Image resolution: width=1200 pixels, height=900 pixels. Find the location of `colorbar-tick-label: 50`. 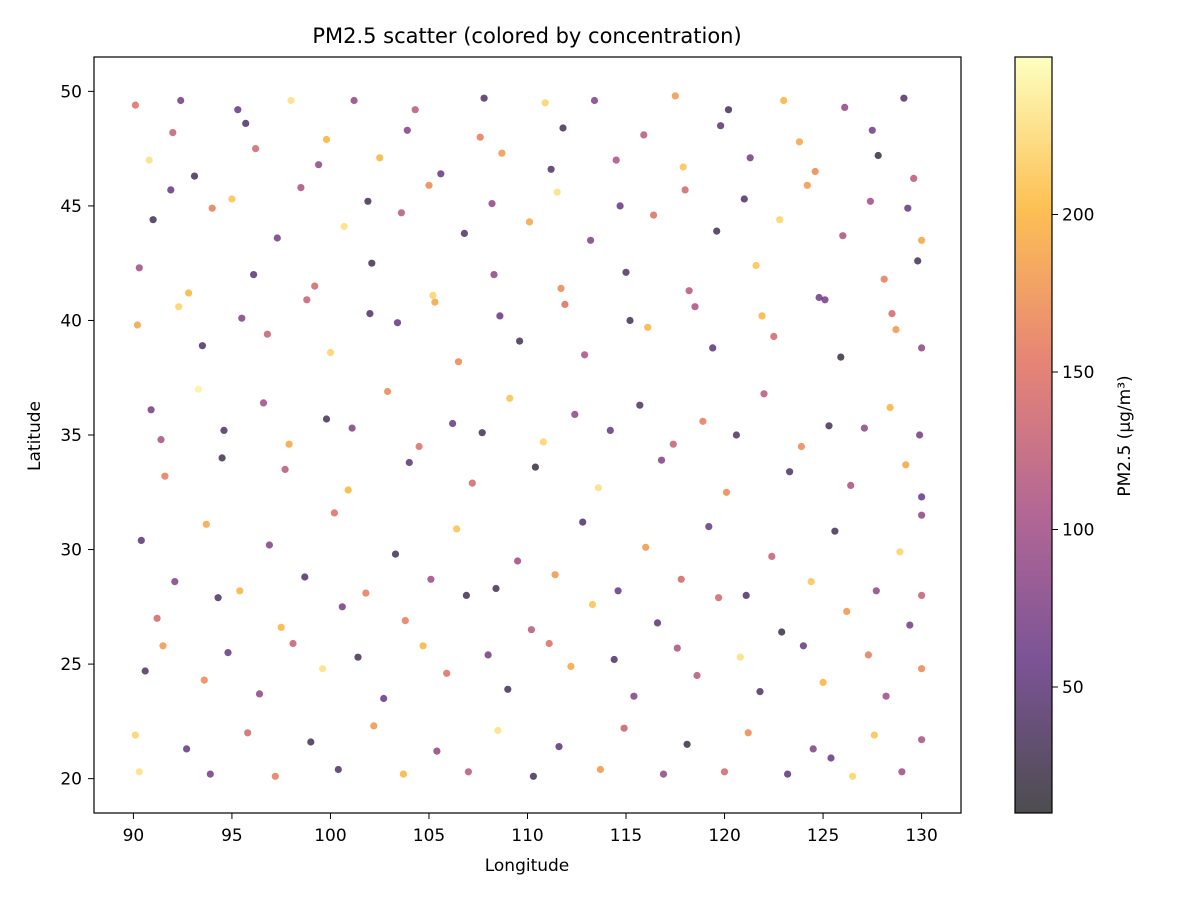

colorbar-tick-label: 50 is located at coordinates (1073, 688).